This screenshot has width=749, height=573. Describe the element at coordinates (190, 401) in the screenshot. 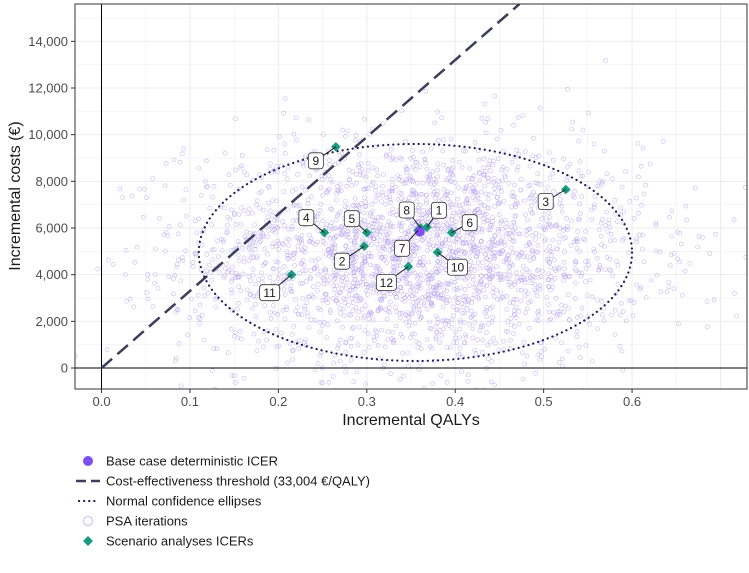

I see `x-tick-label: 0.1` at that location.